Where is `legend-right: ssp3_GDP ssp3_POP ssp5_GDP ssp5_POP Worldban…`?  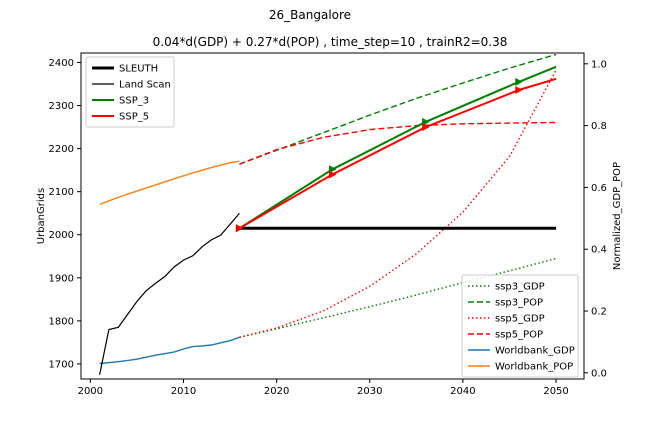 legend-right: ssp3_GDP ssp3_POP ssp5_GDP ssp5_POP Worldban… is located at coordinates (520, 326).